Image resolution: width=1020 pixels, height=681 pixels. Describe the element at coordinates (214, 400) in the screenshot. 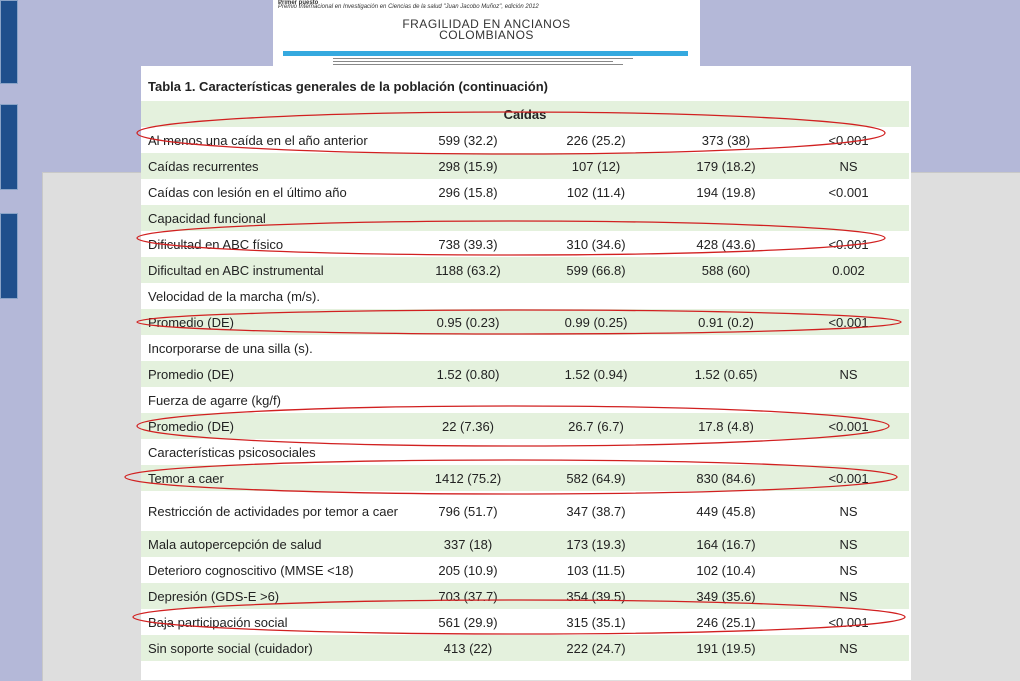

I see `group-label: Fuerza de agarre (kg/f)` at that location.